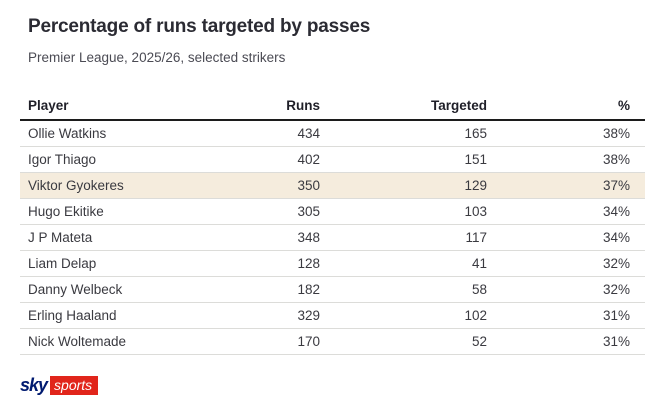 This screenshot has width=665, height=418. What do you see at coordinates (255, 315) in the screenshot?
I see `runs-cell: 329` at bounding box center [255, 315].